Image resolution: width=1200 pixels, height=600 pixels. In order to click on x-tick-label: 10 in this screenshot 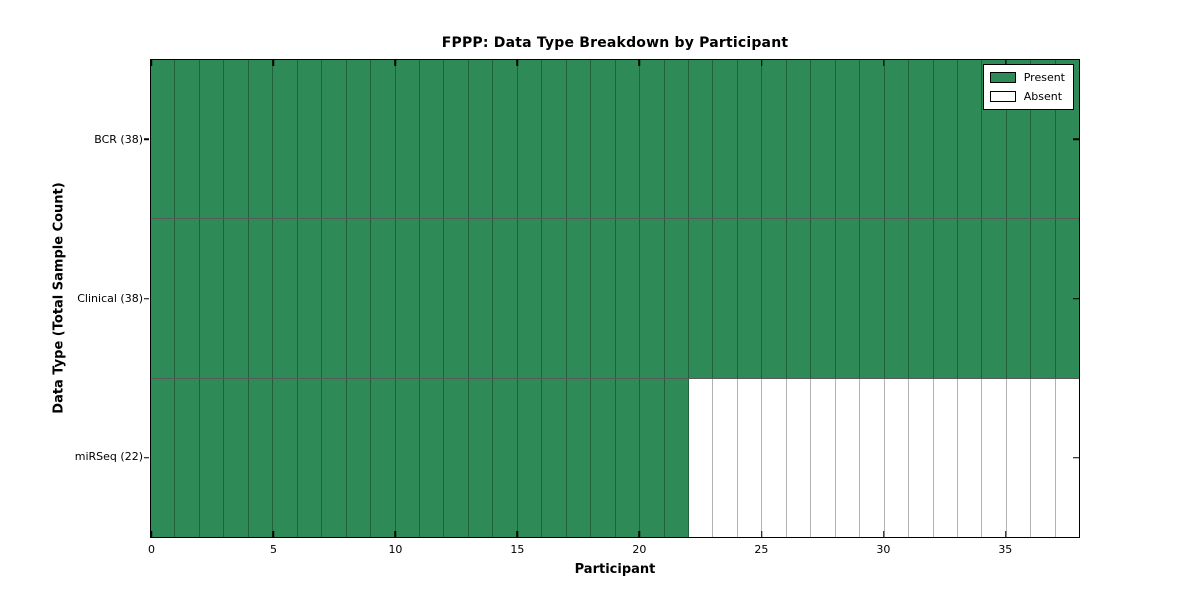, I will do `click(395, 549)`.